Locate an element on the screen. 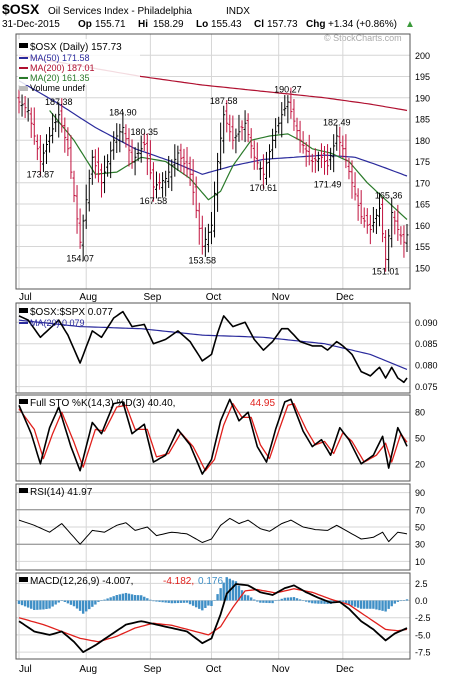  rsi-legend: RSI(14) 41.97 is located at coordinates (56, 492).